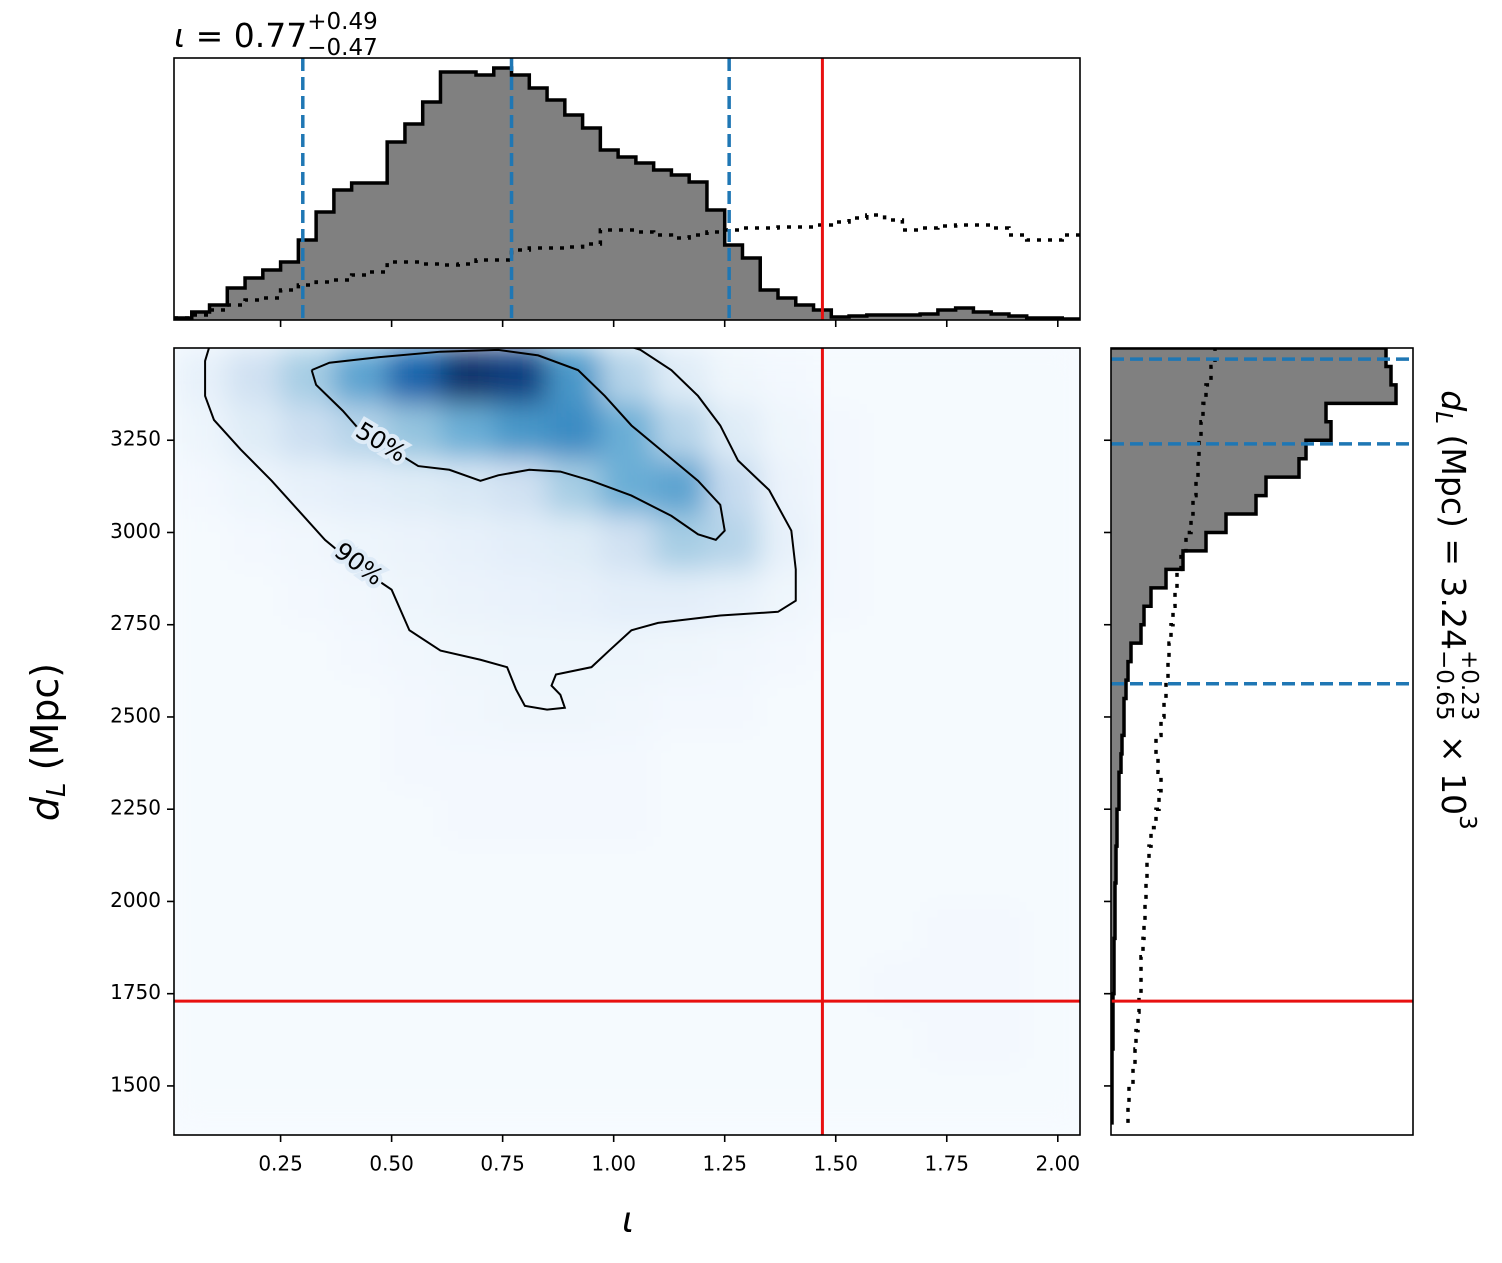  Describe the element at coordinates (391, 1164) in the screenshot. I see `x-tick-label: 0.50` at that location.